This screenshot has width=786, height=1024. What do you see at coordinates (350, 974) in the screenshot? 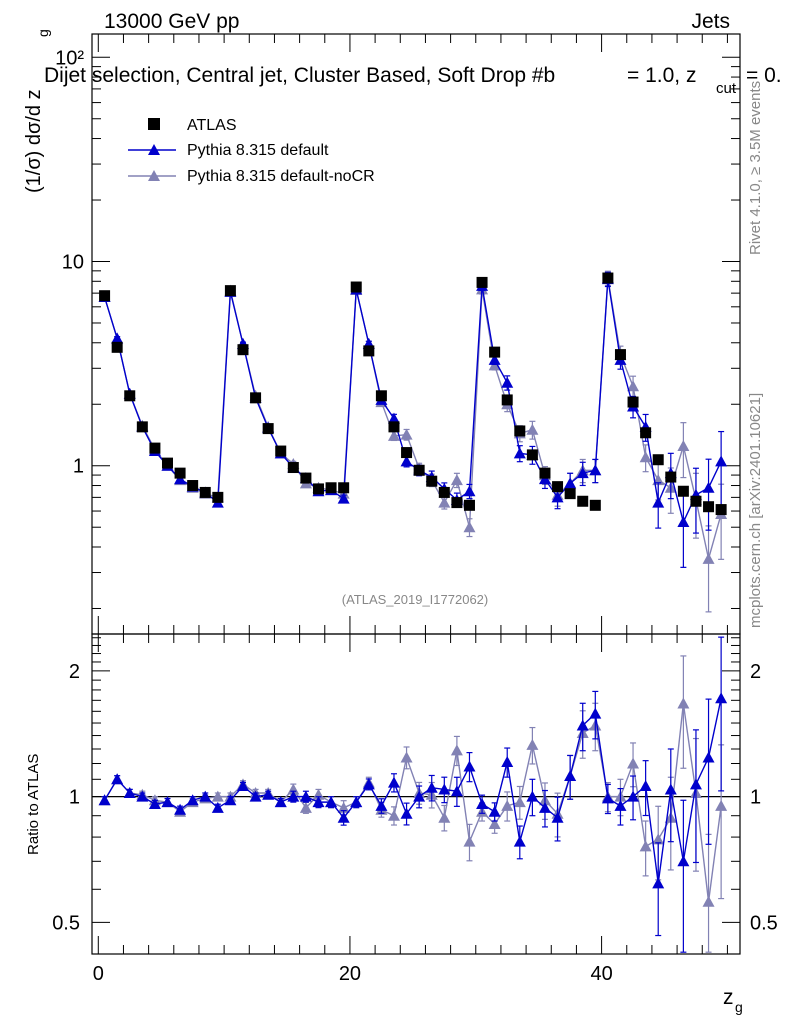
I see `x-tick-label: 20` at bounding box center [350, 974].